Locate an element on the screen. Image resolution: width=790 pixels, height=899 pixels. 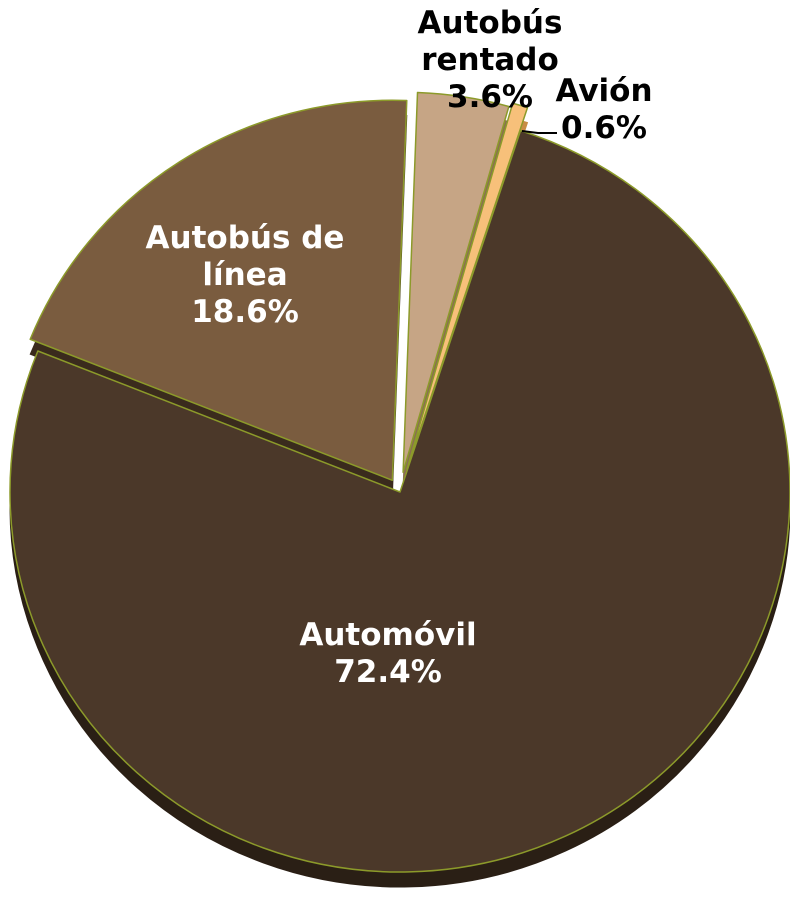
leader-lines is located at coordinates (539, 132).